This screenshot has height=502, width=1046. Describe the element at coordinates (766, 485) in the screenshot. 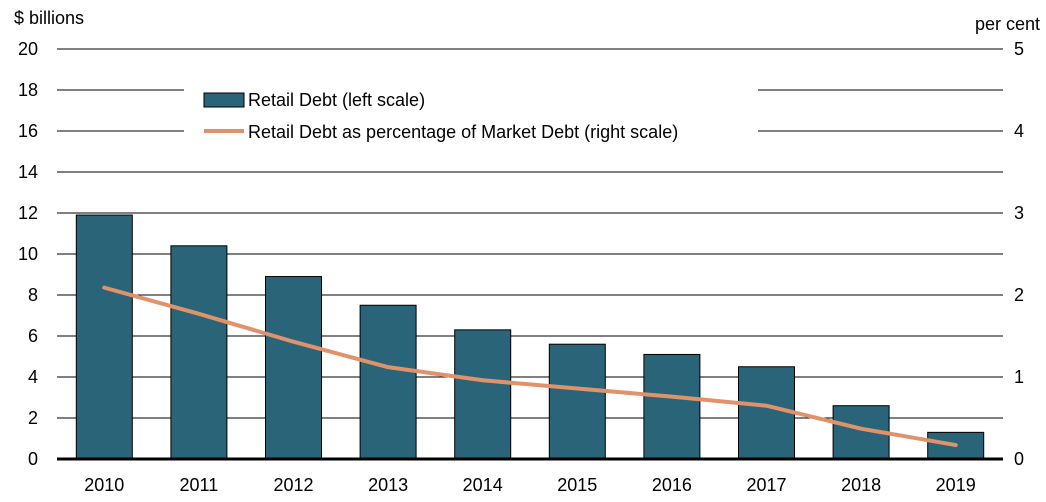

I see `x-tick-label: 2017` at that location.